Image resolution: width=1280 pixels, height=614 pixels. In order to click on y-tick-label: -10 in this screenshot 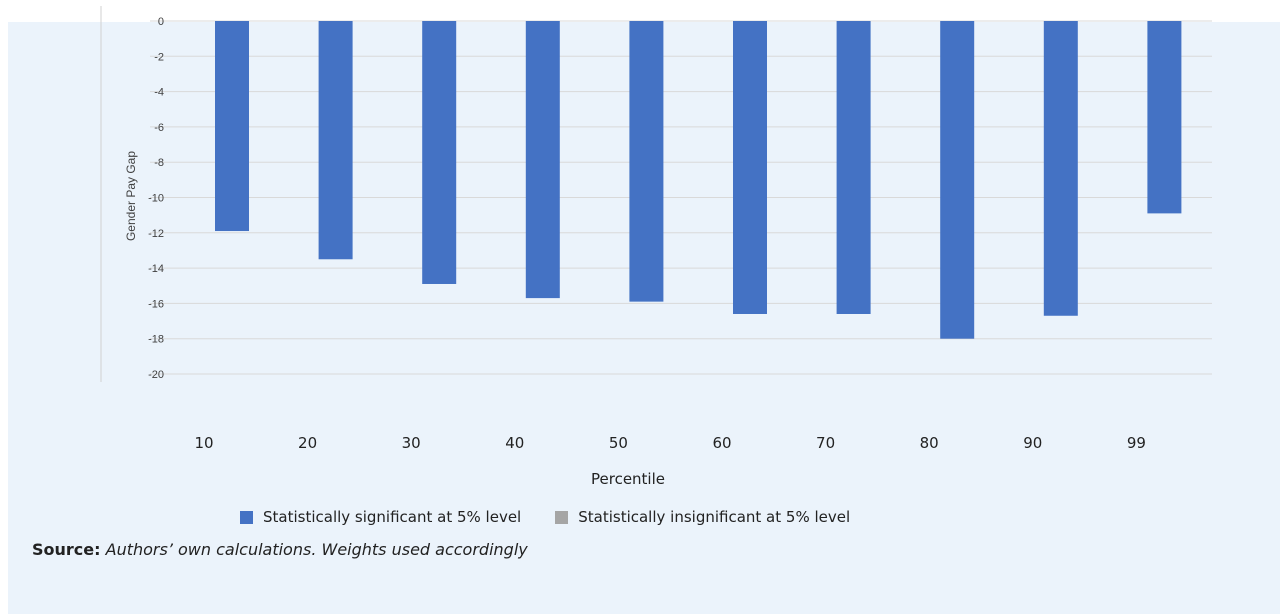, I will do `click(156, 199)`.